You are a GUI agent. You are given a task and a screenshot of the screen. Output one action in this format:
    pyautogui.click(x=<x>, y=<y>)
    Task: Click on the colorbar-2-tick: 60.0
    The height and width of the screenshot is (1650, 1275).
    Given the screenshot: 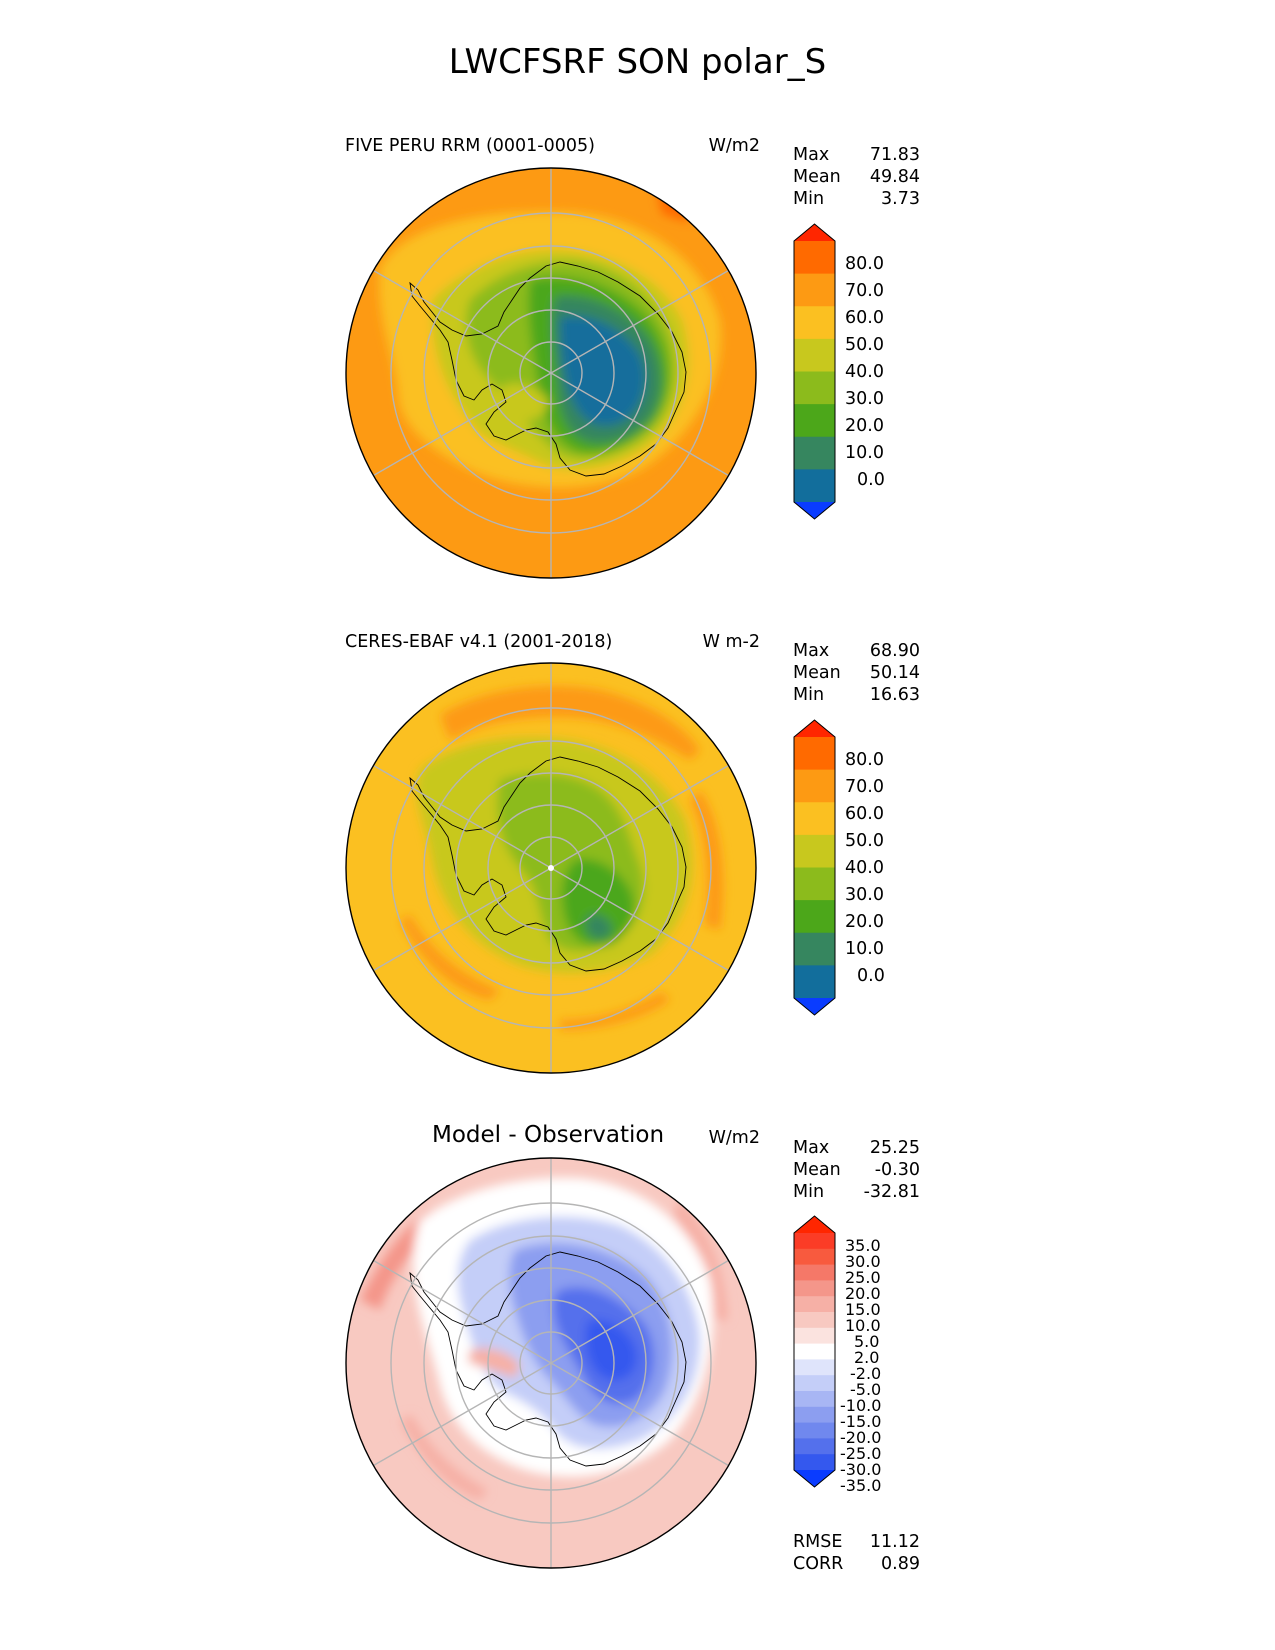 What is the action you would take?
    pyautogui.click(x=864, y=814)
    